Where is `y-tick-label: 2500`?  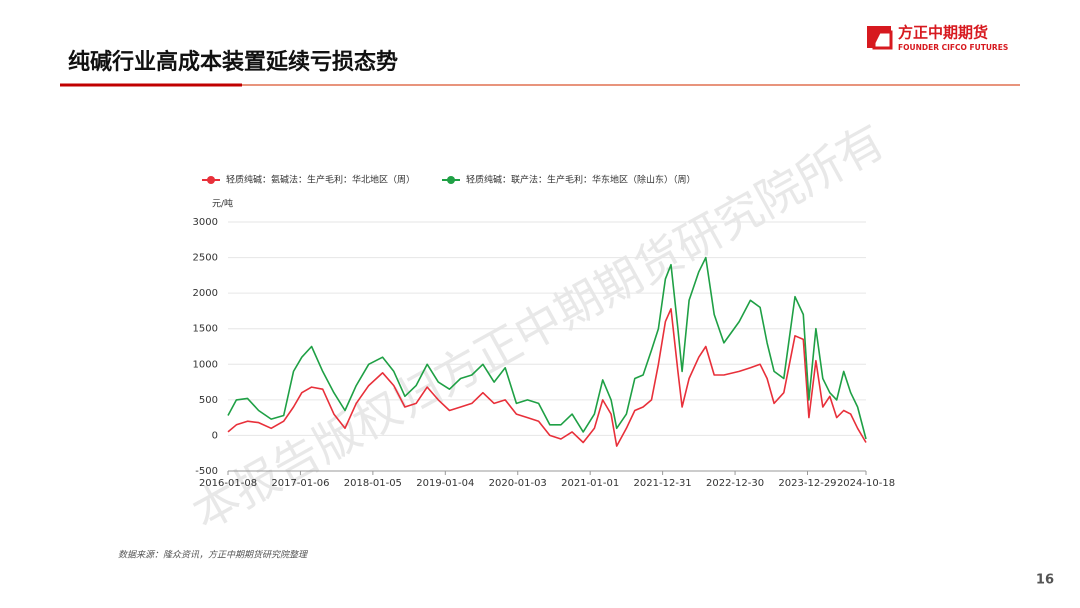
y-tick-label: 2500 is located at coordinates (205, 258).